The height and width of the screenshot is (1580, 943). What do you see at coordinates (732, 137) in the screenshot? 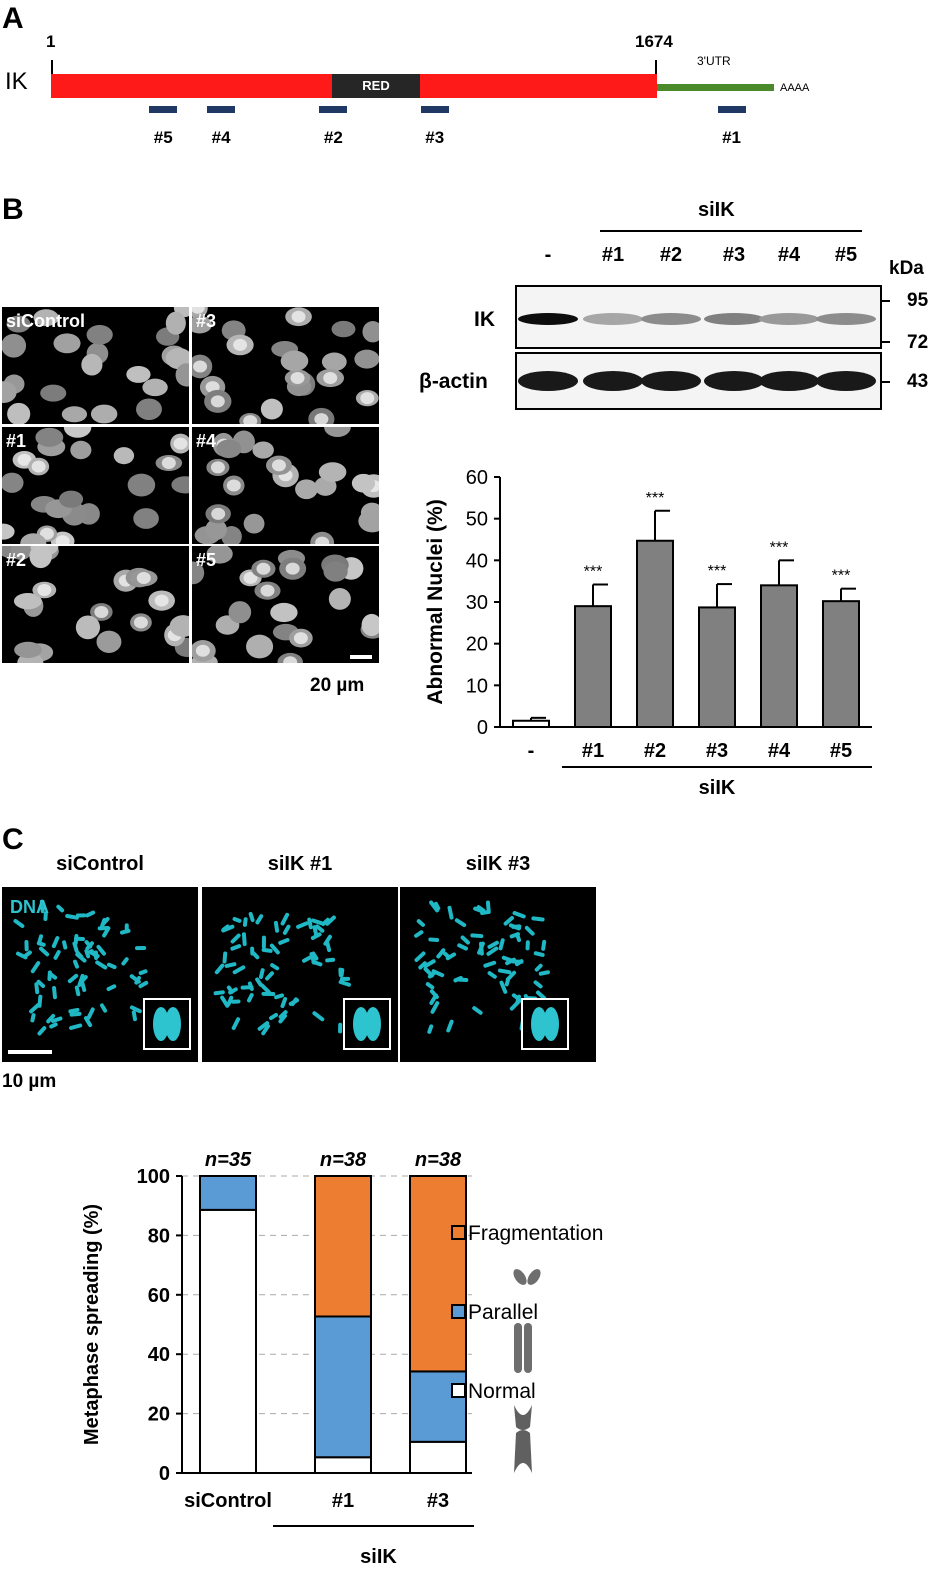
I see `sirna-label: #1` at bounding box center [732, 137].